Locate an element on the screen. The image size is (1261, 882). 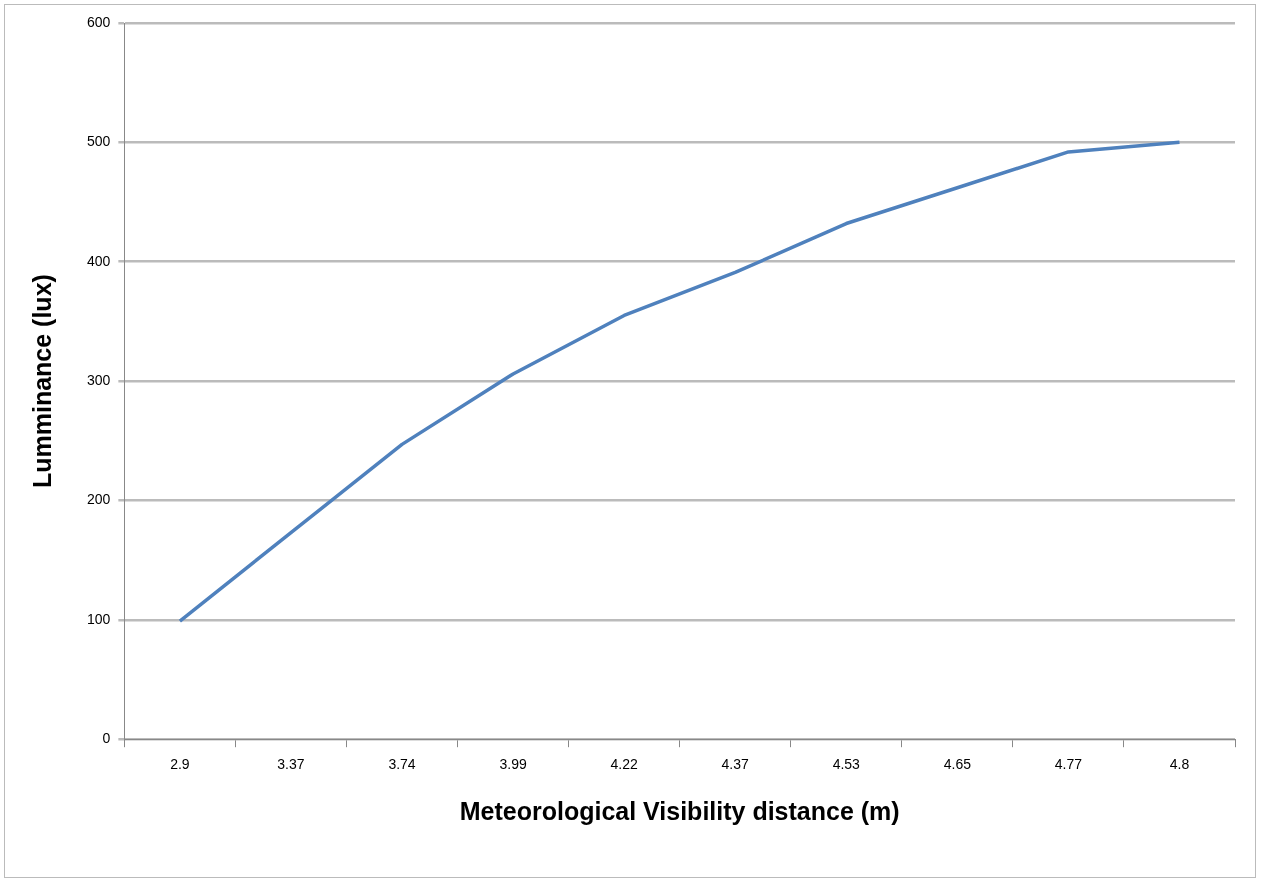
x-tick-label: 4.8 is located at coordinates (1179, 764).